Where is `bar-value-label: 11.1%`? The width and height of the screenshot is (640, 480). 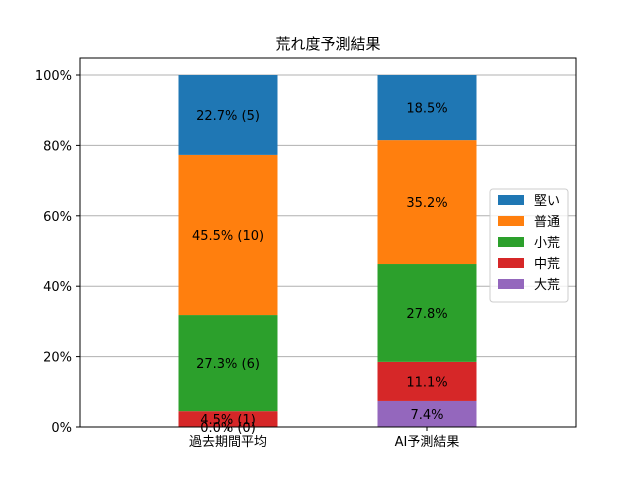
bar-value-label: 11.1% is located at coordinates (426, 382).